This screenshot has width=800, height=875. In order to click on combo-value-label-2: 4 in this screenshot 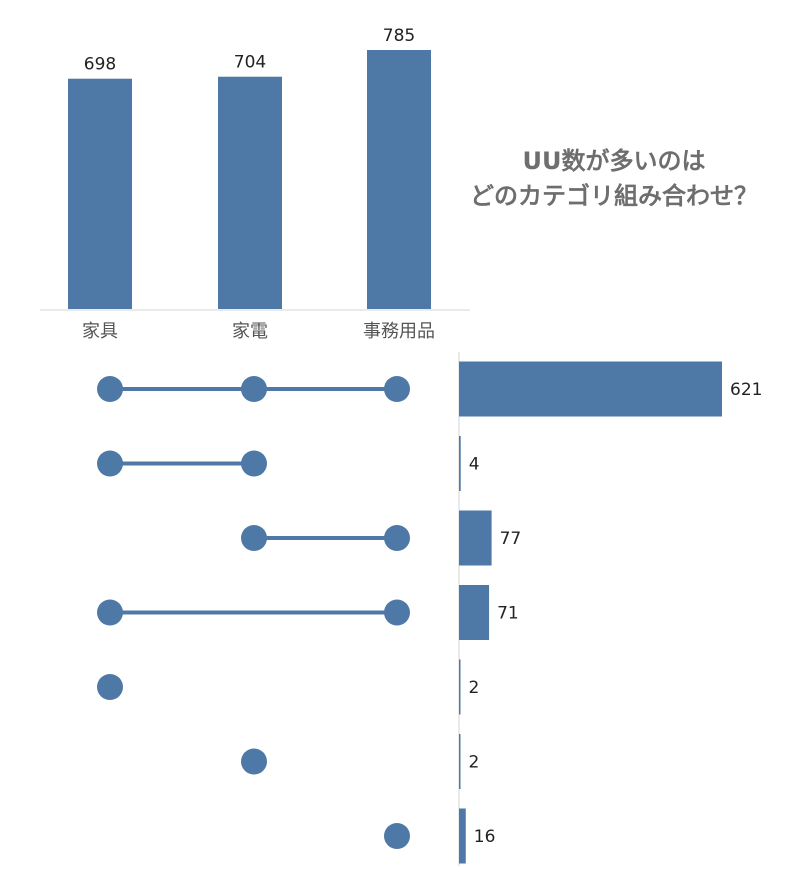, I will do `click(474, 465)`.